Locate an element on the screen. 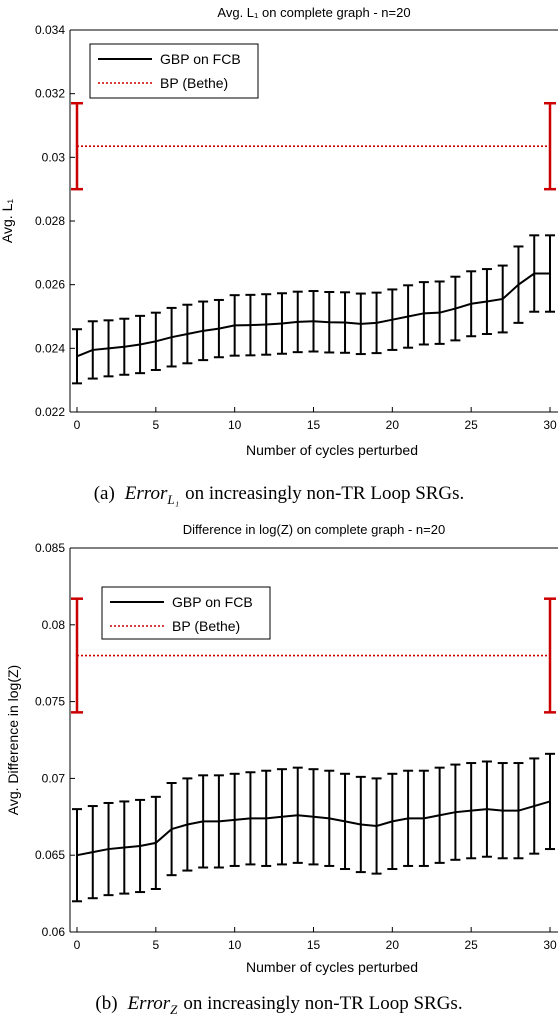  caption-math-subscript: L₁ is located at coordinates (172, 499).